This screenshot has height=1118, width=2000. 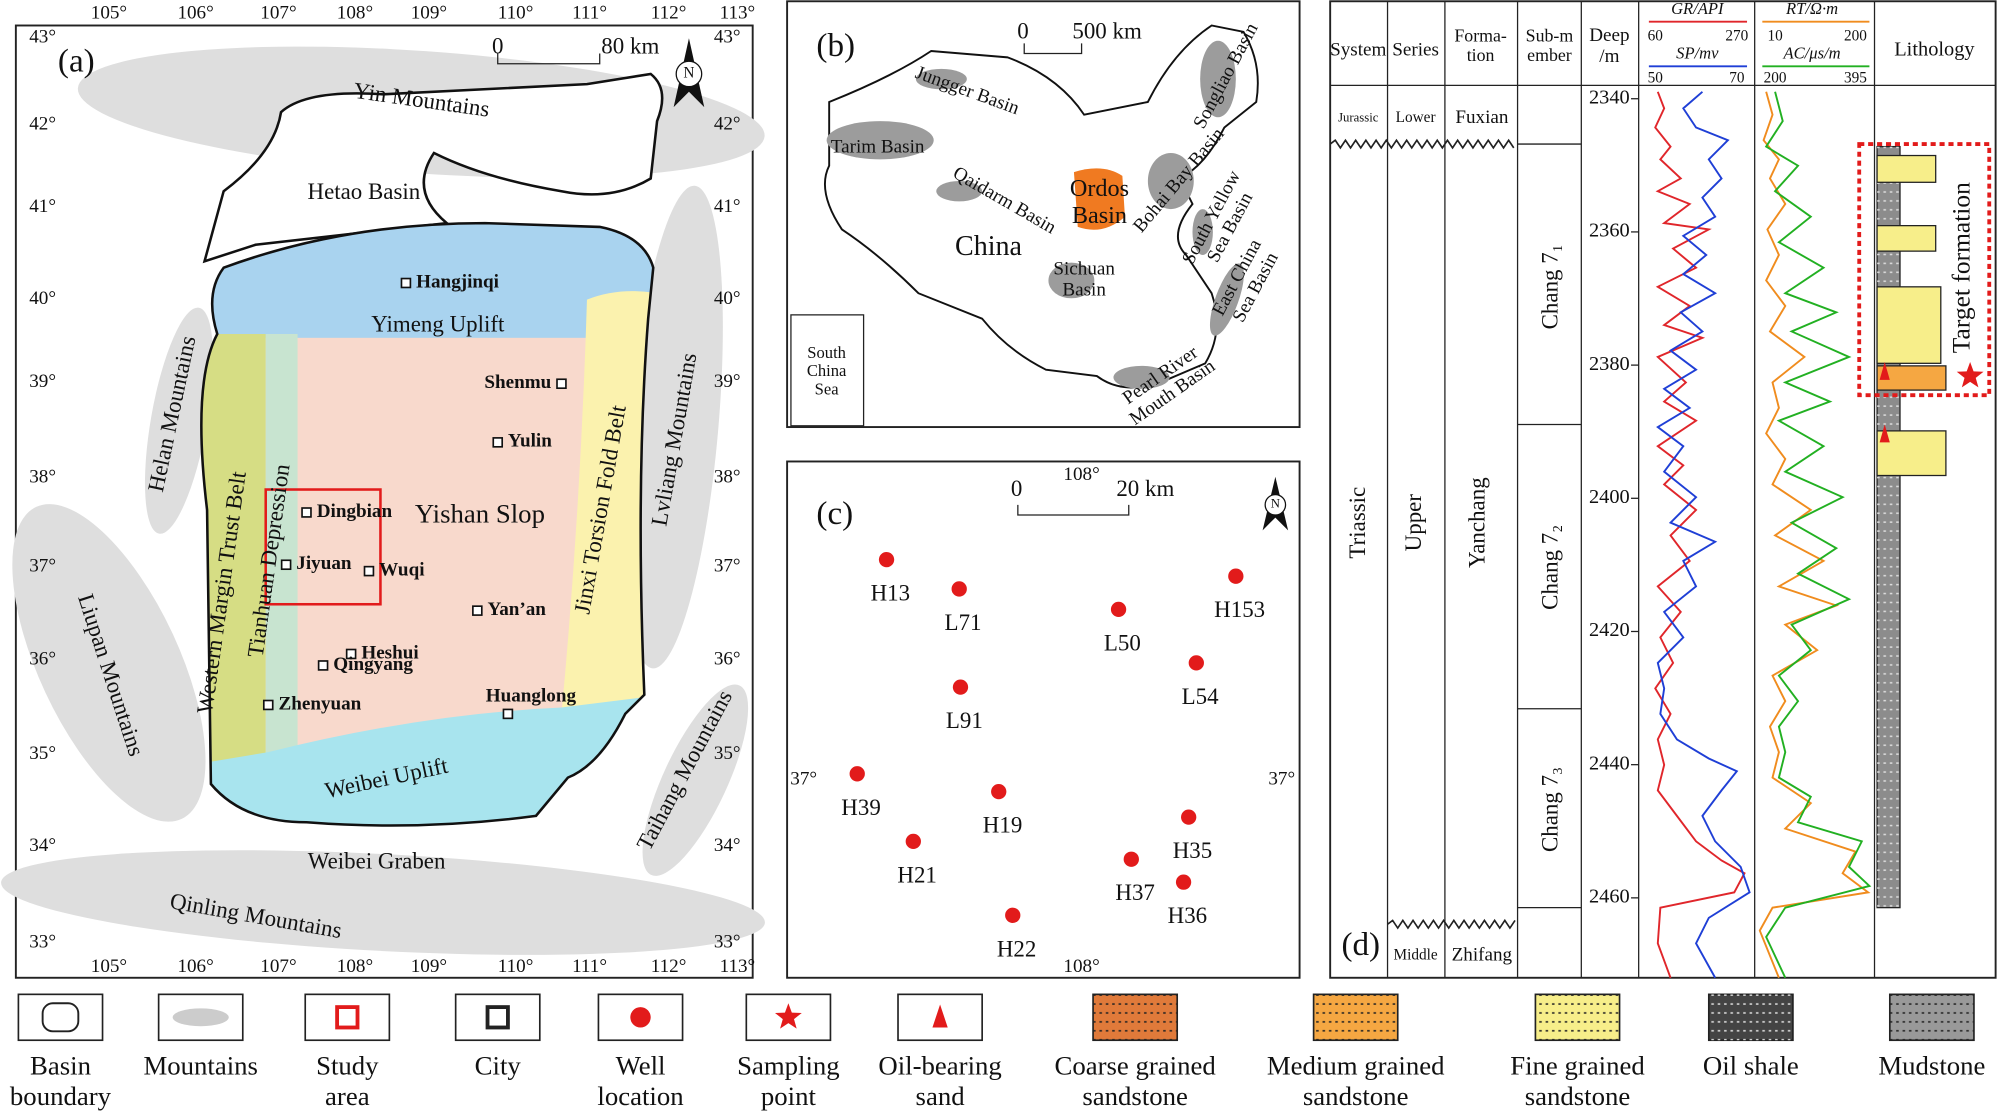 What do you see at coordinates (355, 966) in the screenshot?
I see `longitude-label: 108°` at bounding box center [355, 966].